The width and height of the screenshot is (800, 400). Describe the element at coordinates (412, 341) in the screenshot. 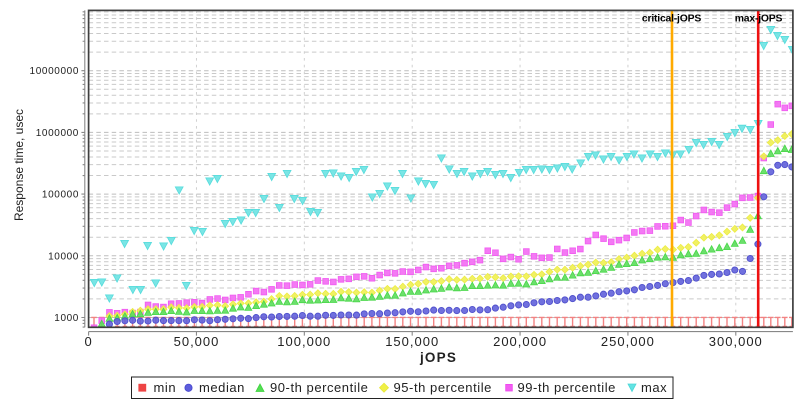

I see `svg-text: 150,000` at that location.